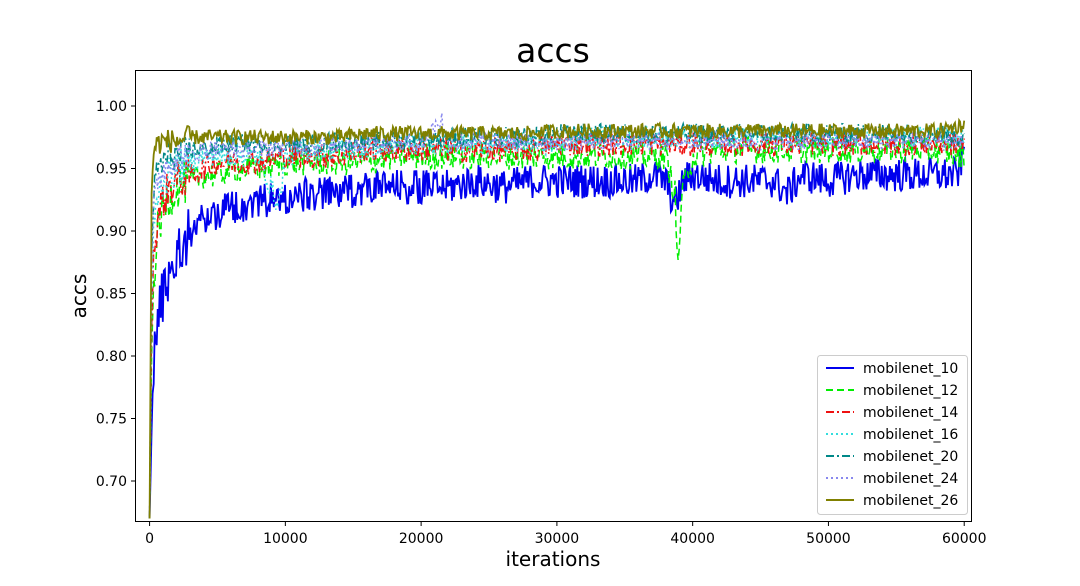  What do you see at coordinates (692, 539) in the screenshot?
I see `x-tick-label: 40000` at bounding box center [692, 539].